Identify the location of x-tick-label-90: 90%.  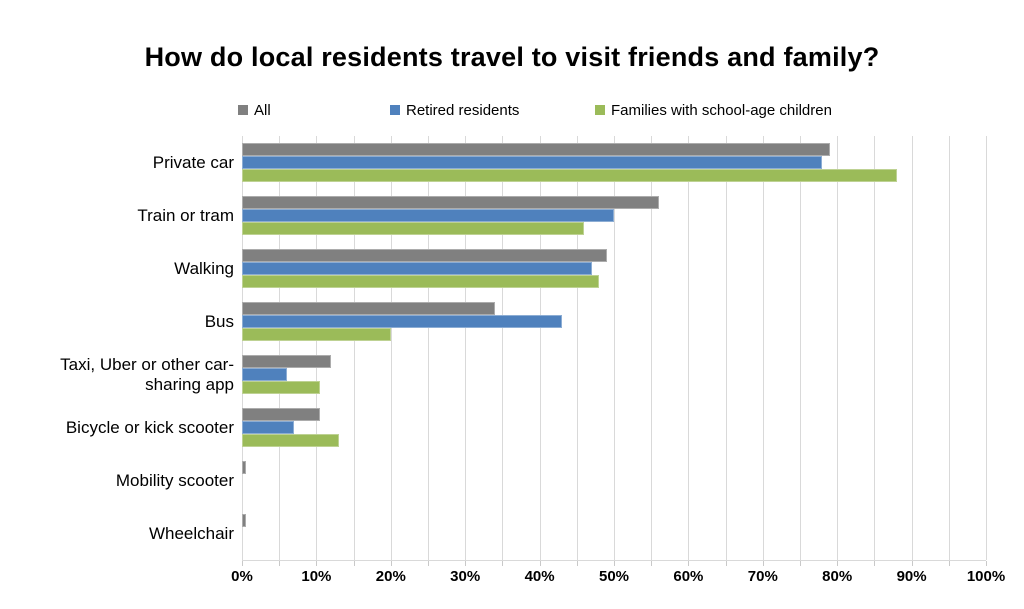
(911, 576).